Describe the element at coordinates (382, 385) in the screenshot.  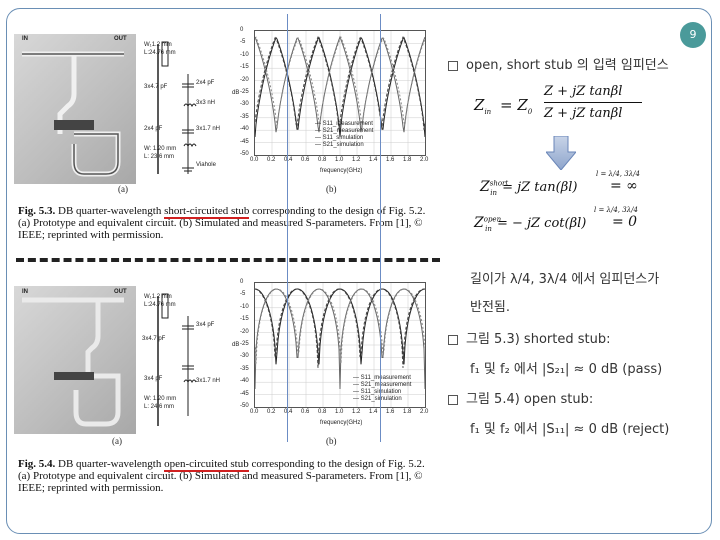
I see `legend-entry: — S21_measurement` at that location.